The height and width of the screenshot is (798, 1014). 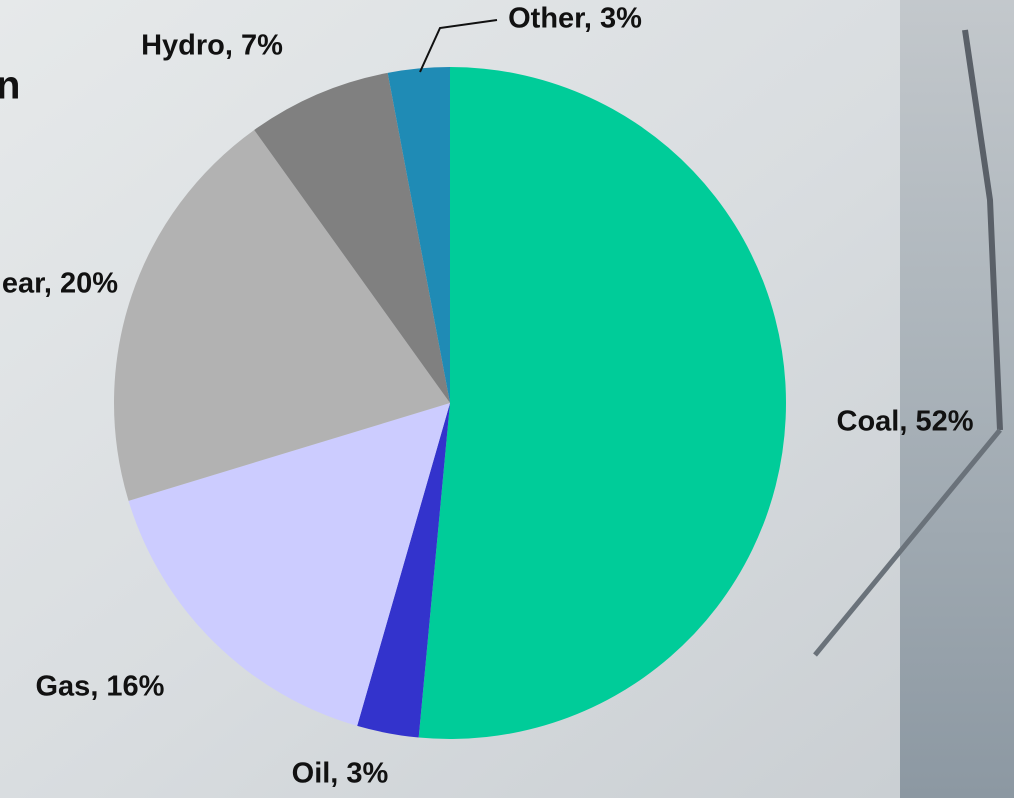 I want to click on slice-label: Oil, 3%, so click(x=340, y=774).